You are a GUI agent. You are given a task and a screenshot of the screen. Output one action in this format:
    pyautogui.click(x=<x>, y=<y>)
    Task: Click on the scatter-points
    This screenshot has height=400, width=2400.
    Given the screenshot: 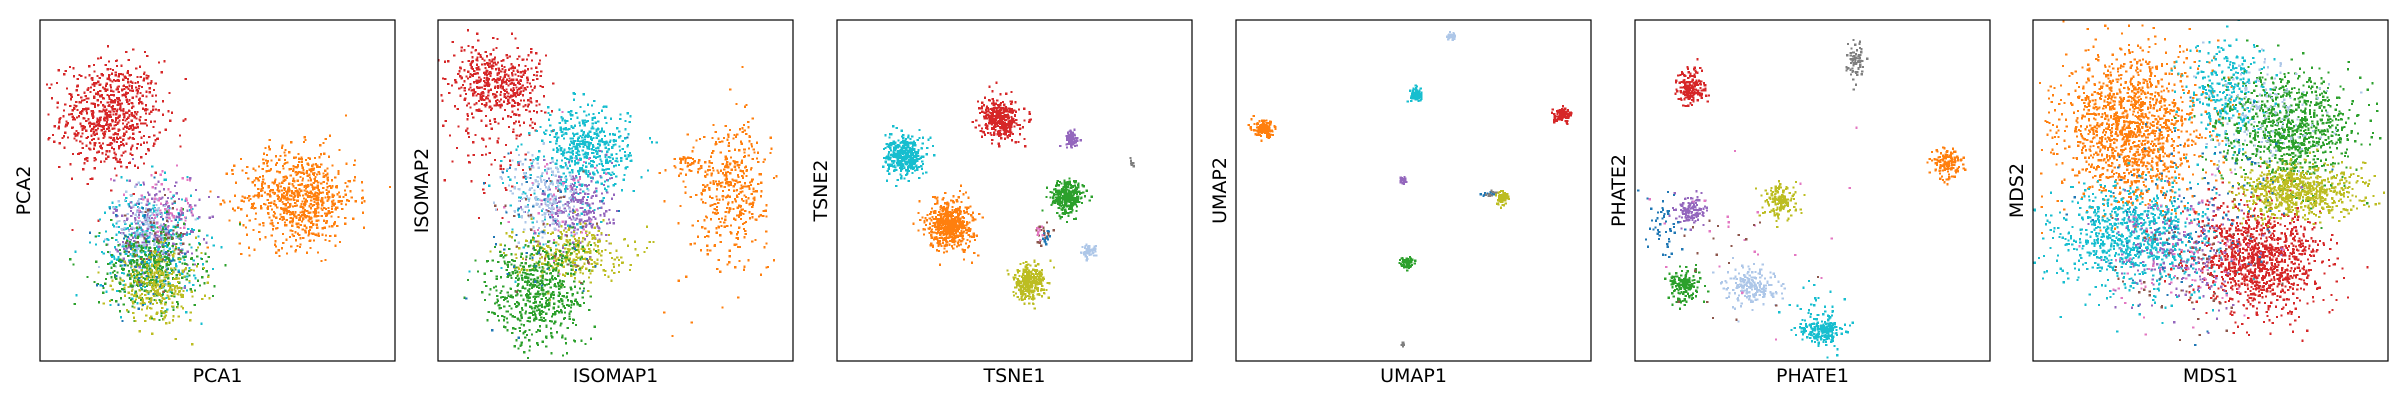 What is the action you would take?
    pyautogui.click(x=608, y=194)
    